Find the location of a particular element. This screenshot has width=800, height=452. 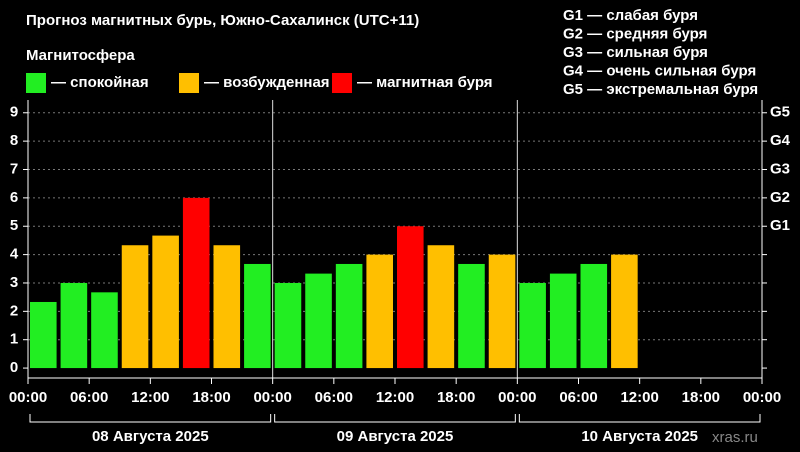

storm-scale-item: G2 — средняя буря is located at coordinates (635, 33).